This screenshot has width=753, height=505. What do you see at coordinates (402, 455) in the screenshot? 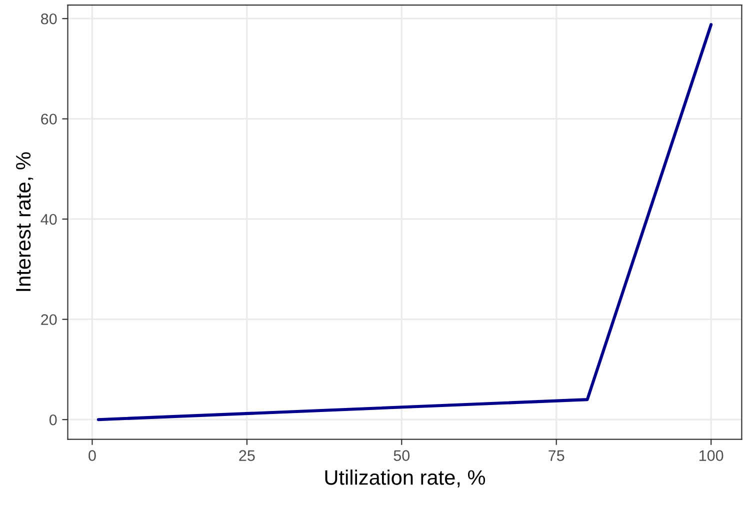
I see `x-tick-label: 50` at bounding box center [402, 455].